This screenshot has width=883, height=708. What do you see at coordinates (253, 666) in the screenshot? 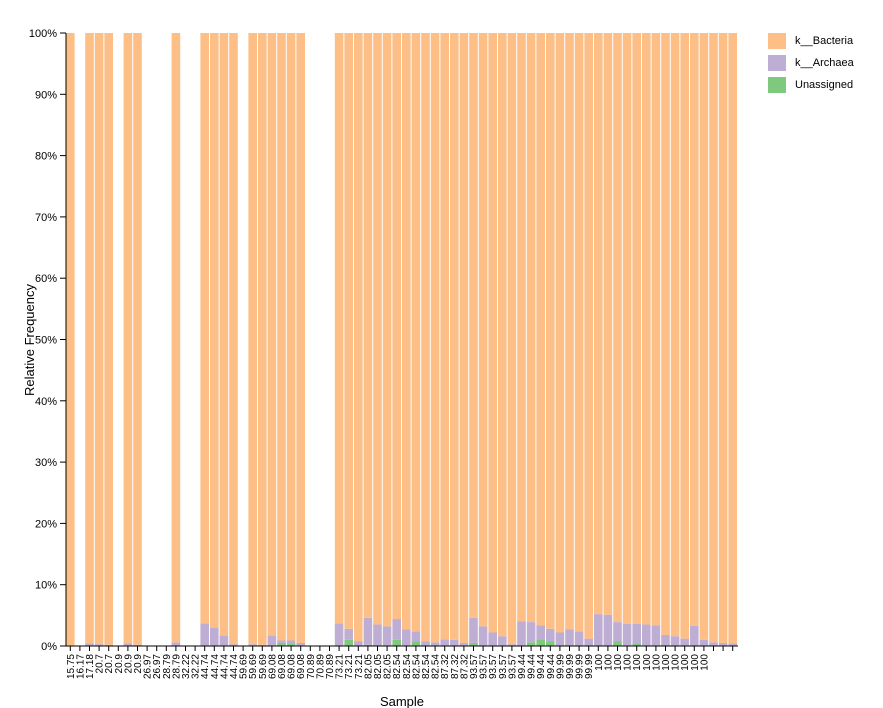
I see `x-tick-label: 59.69` at bounding box center [253, 666].